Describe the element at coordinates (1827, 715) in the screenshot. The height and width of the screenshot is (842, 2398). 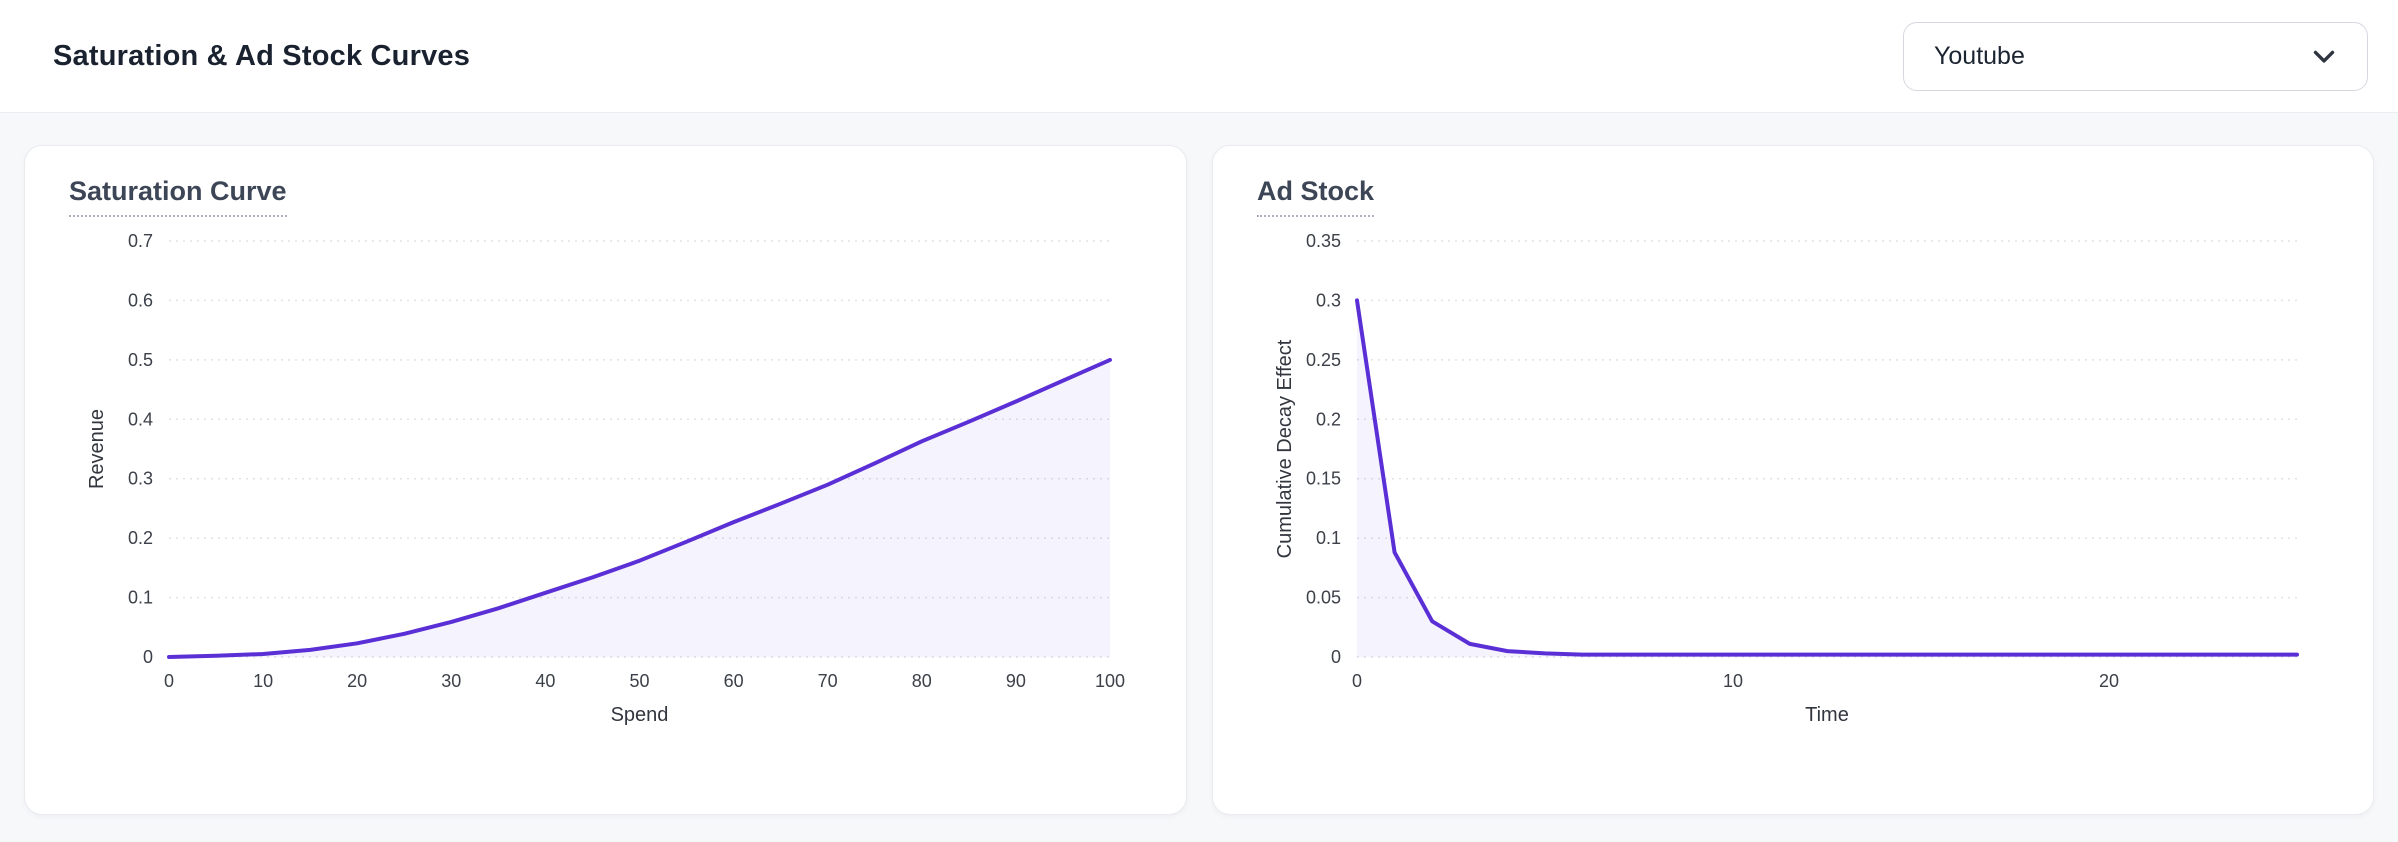
I see `svg-text: Time` at that location.